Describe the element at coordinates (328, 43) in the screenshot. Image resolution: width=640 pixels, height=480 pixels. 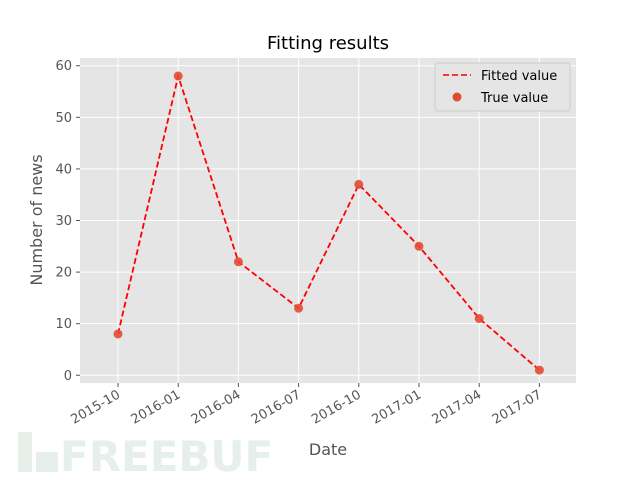
I see `chart-title: Fitting results` at that location.